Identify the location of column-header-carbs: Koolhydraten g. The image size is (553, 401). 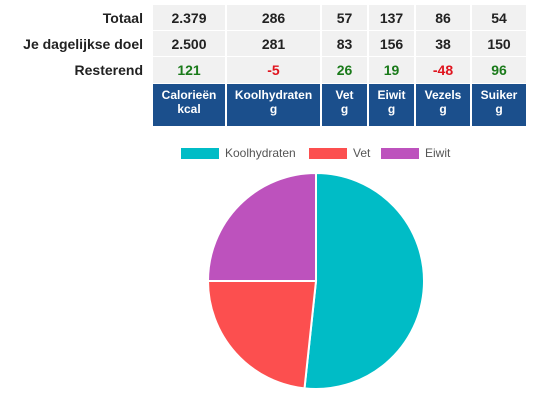
(273, 105).